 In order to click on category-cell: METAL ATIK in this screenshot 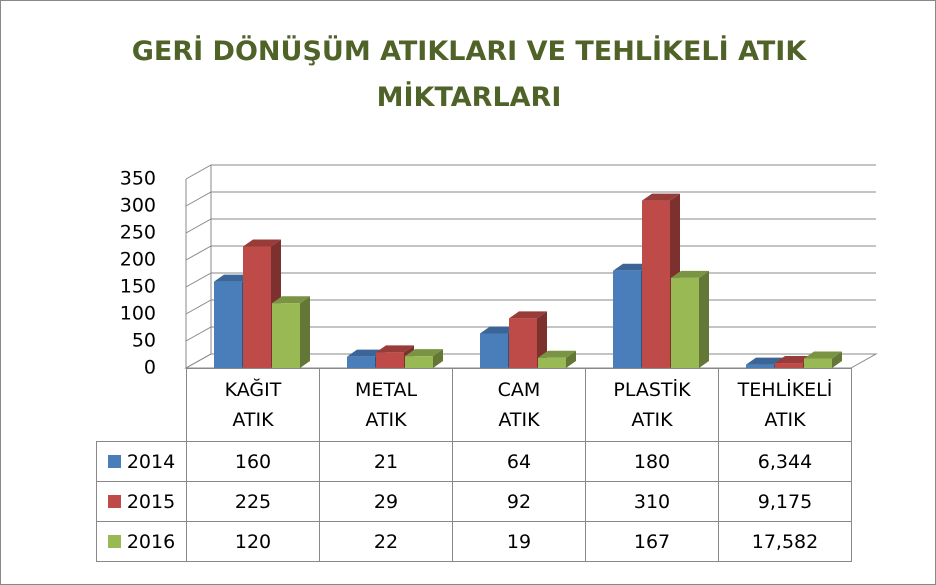, I will do `click(386, 405)`.